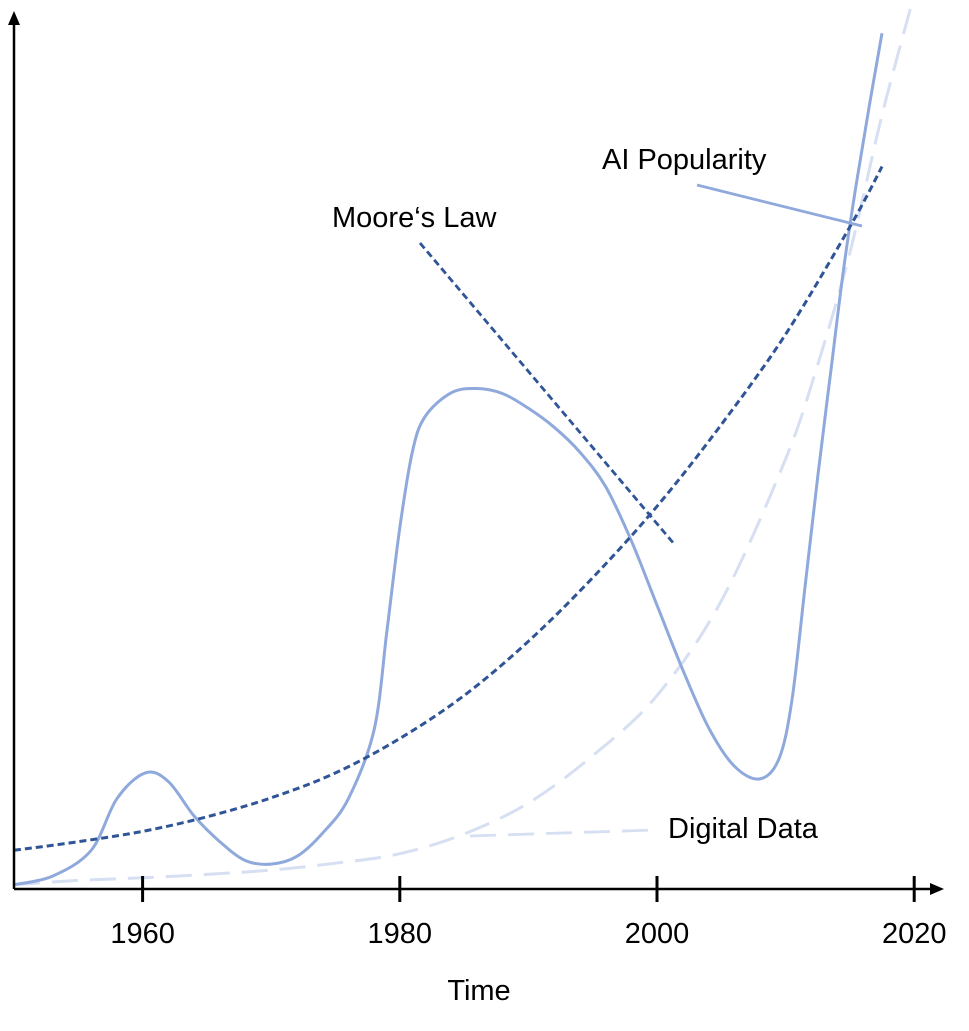  Describe the element at coordinates (937, 889) in the screenshot. I see `x-axis-arrow` at that location.